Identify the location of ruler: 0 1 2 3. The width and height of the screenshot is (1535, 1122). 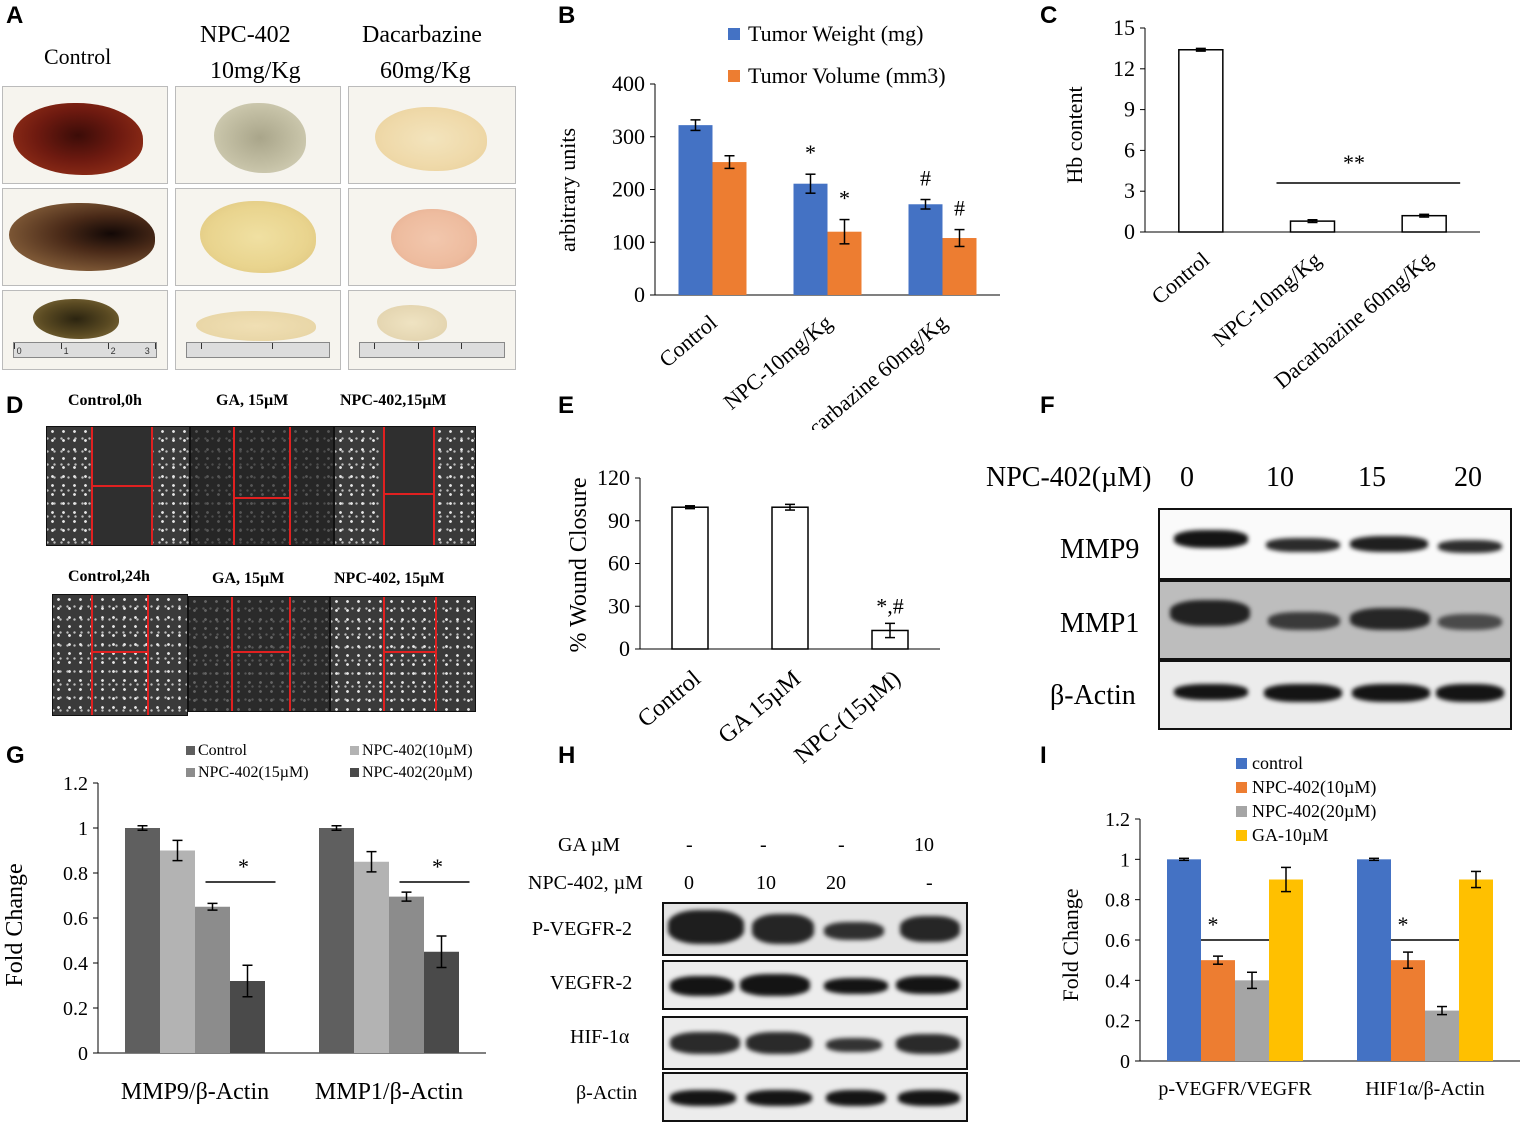
(85, 350).